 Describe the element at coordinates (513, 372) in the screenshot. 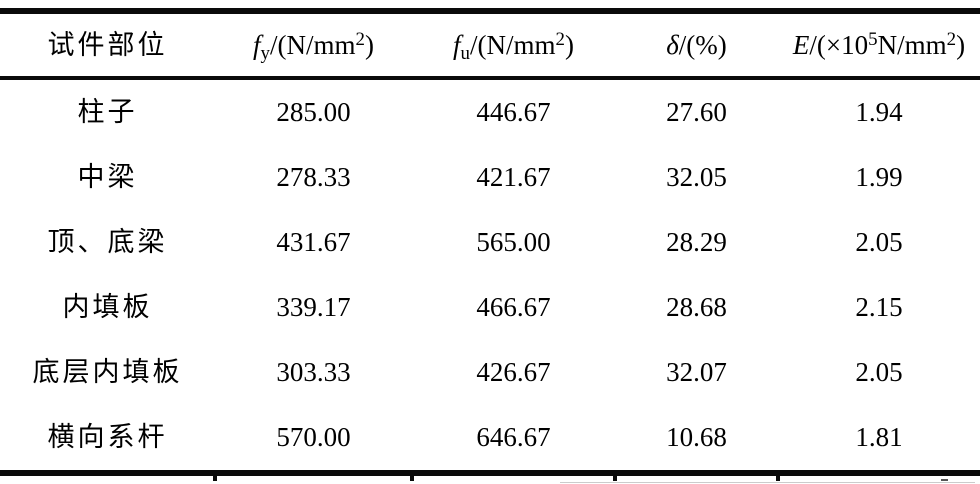

I see `cell-fu: 426.67` at that location.